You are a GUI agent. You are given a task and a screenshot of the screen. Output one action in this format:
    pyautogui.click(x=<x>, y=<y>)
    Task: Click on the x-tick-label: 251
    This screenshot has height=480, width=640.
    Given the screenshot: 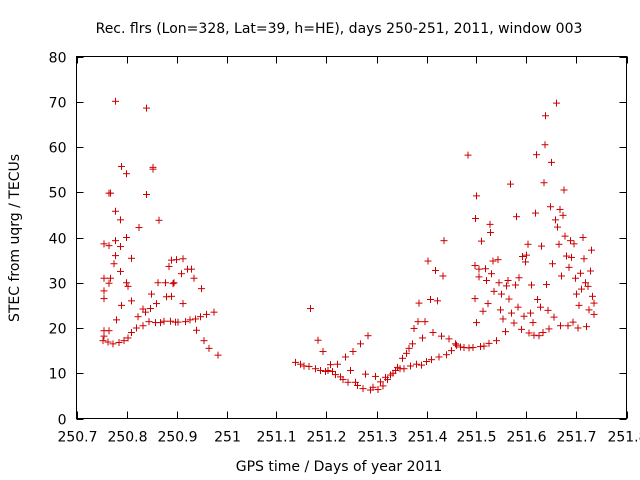 What is the action you would take?
    pyautogui.click(x=227, y=438)
    